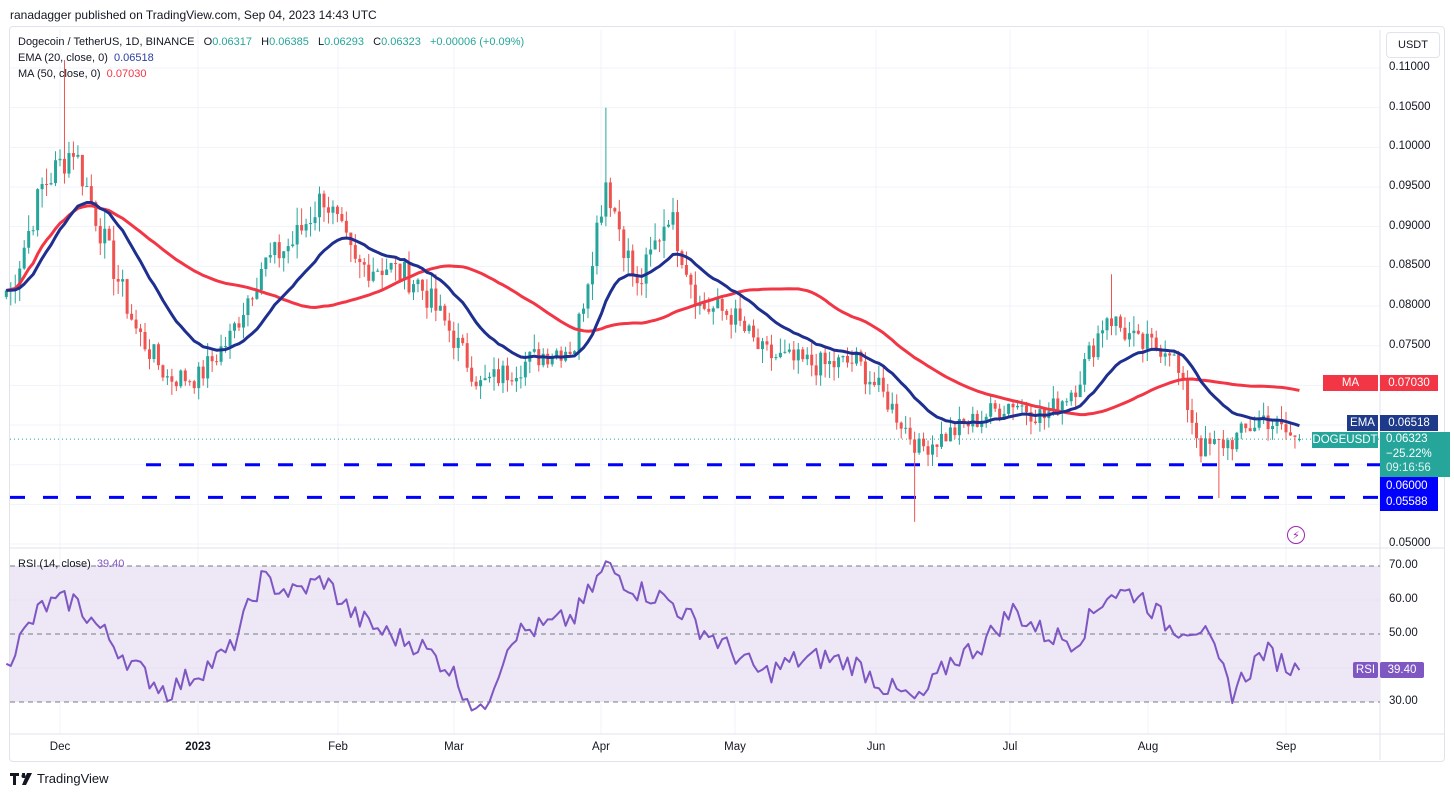  What do you see at coordinates (1409, 383) in the screenshot?
I see `ma-tag-value: 0.07030` at bounding box center [1409, 383].